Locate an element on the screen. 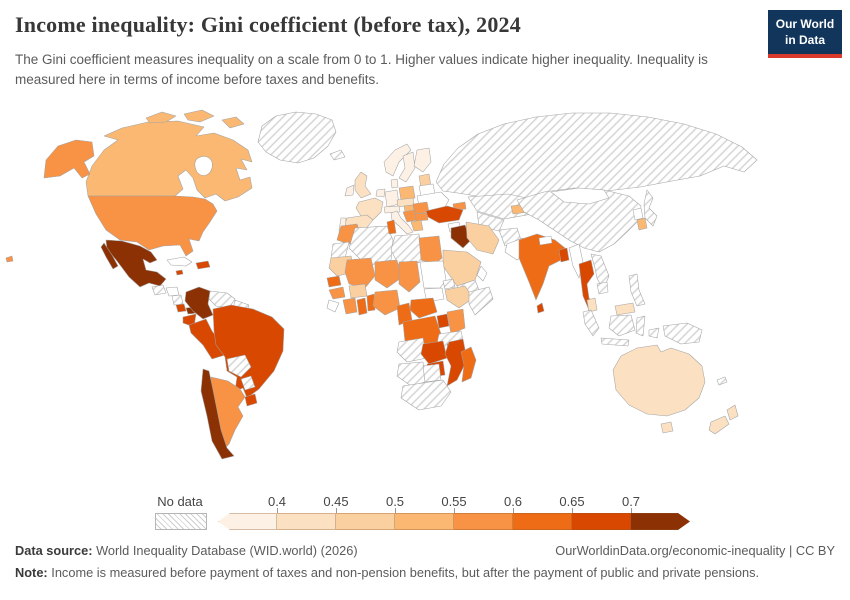 The height and width of the screenshot is (600, 850). country-botswana is located at coordinates (432, 373).